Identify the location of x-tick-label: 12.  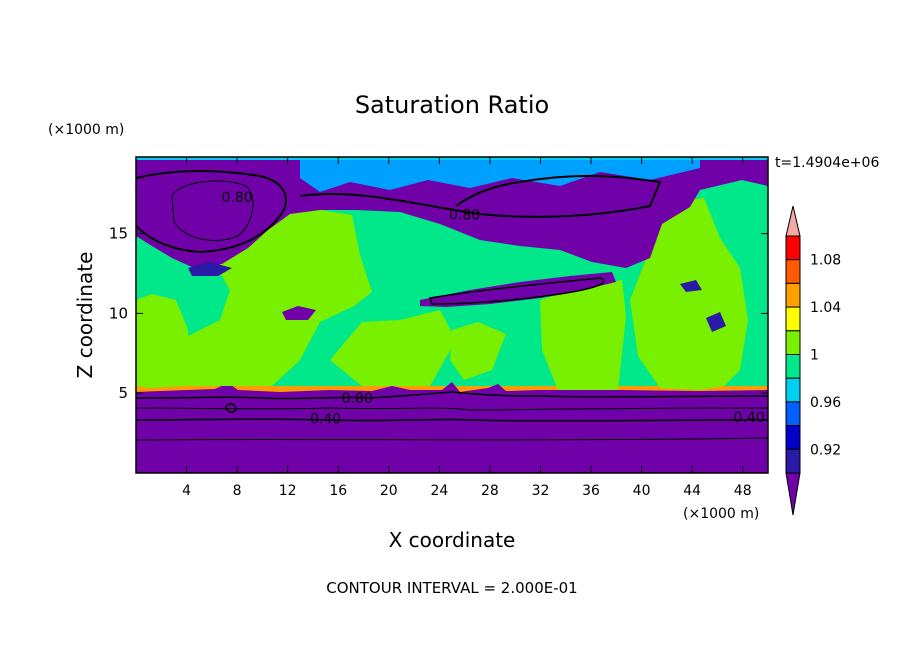
(288, 491).